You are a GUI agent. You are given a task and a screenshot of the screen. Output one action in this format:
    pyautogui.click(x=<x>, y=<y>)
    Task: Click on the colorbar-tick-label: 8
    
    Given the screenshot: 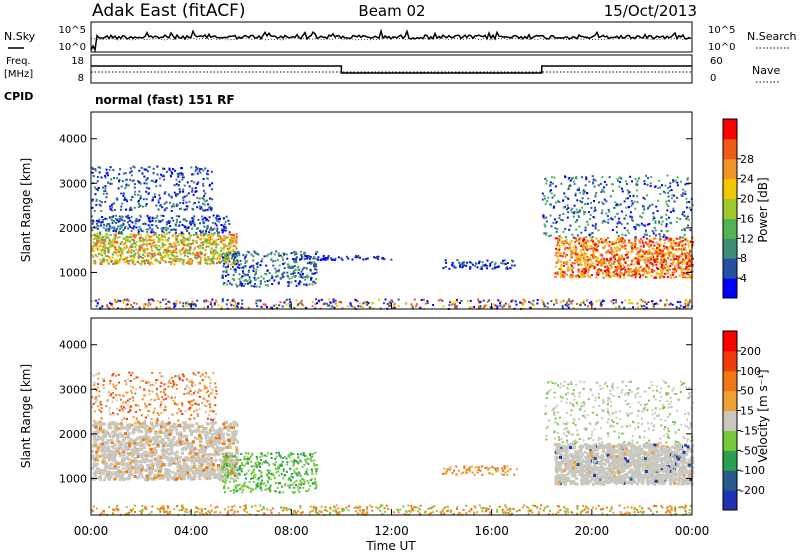 What is the action you would take?
    pyautogui.click(x=743, y=258)
    